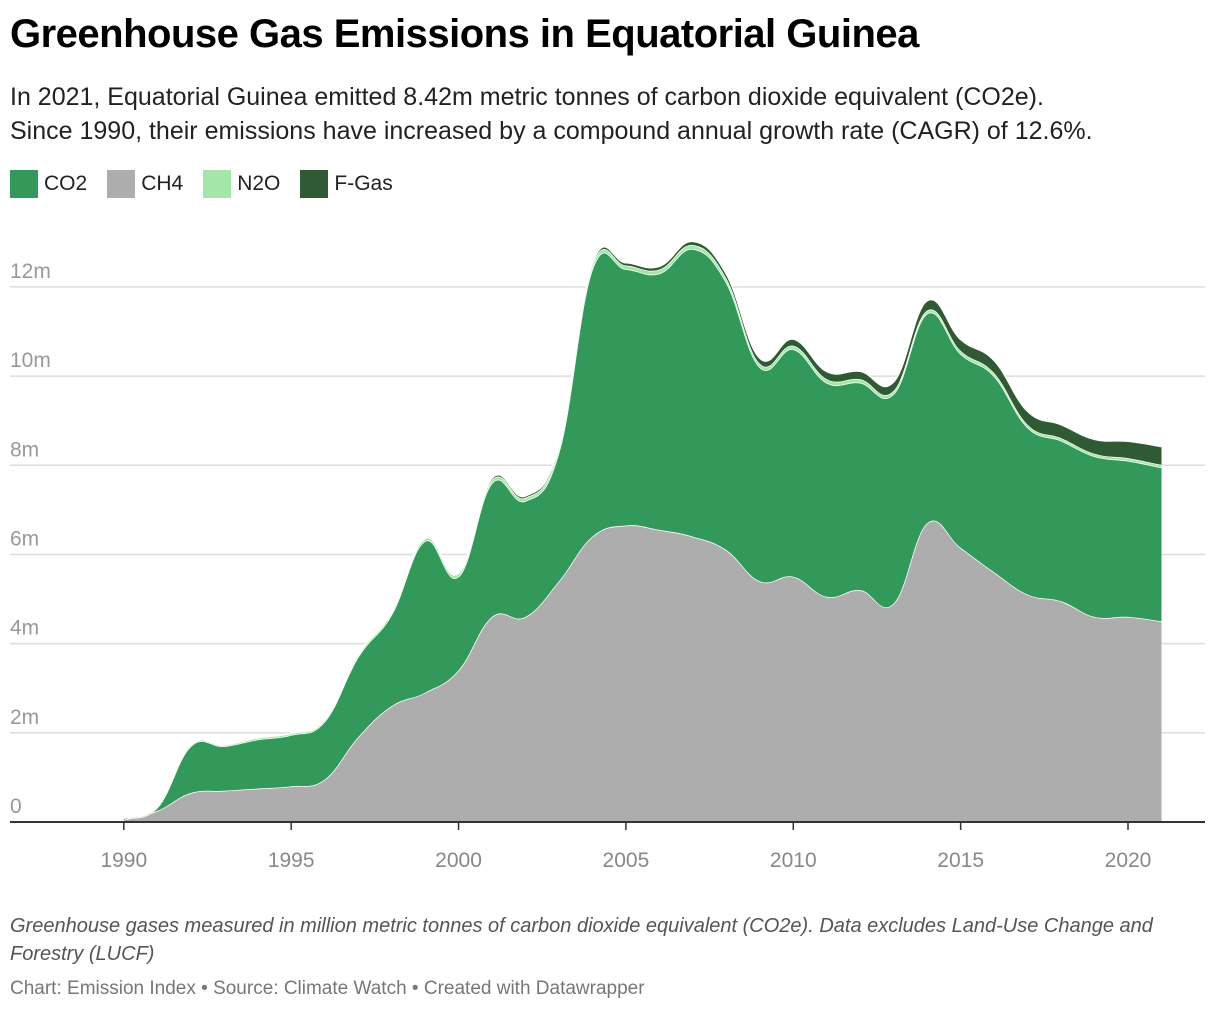  Describe the element at coordinates (363, 183) in the screenshot. I see `legend-label-fgas: F-Gas` at that location.